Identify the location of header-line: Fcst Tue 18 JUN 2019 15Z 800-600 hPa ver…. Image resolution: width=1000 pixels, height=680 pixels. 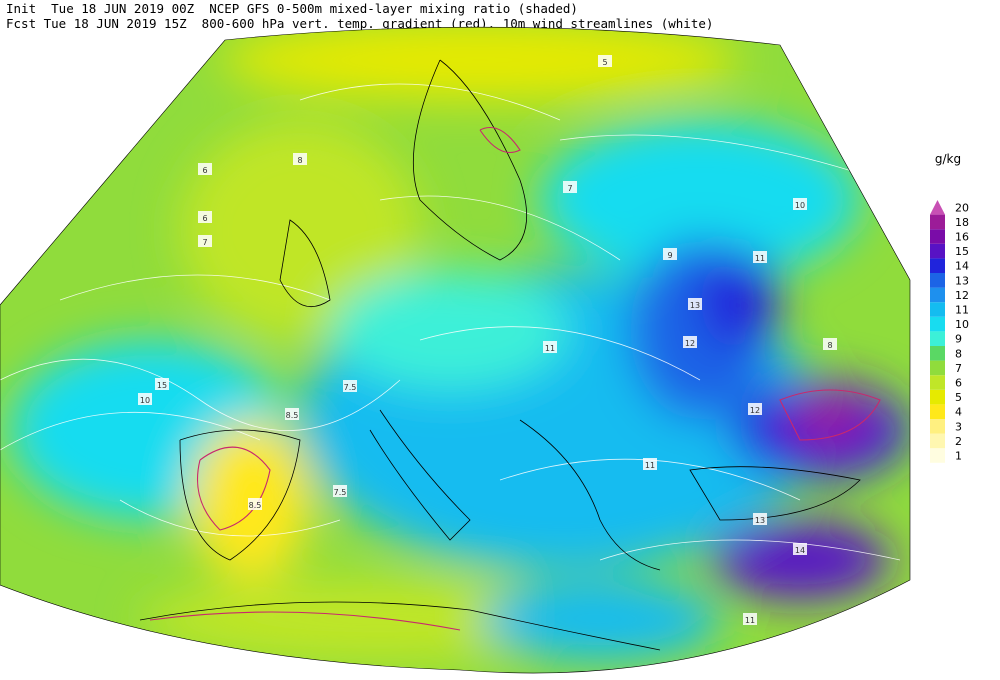
(360, 23).